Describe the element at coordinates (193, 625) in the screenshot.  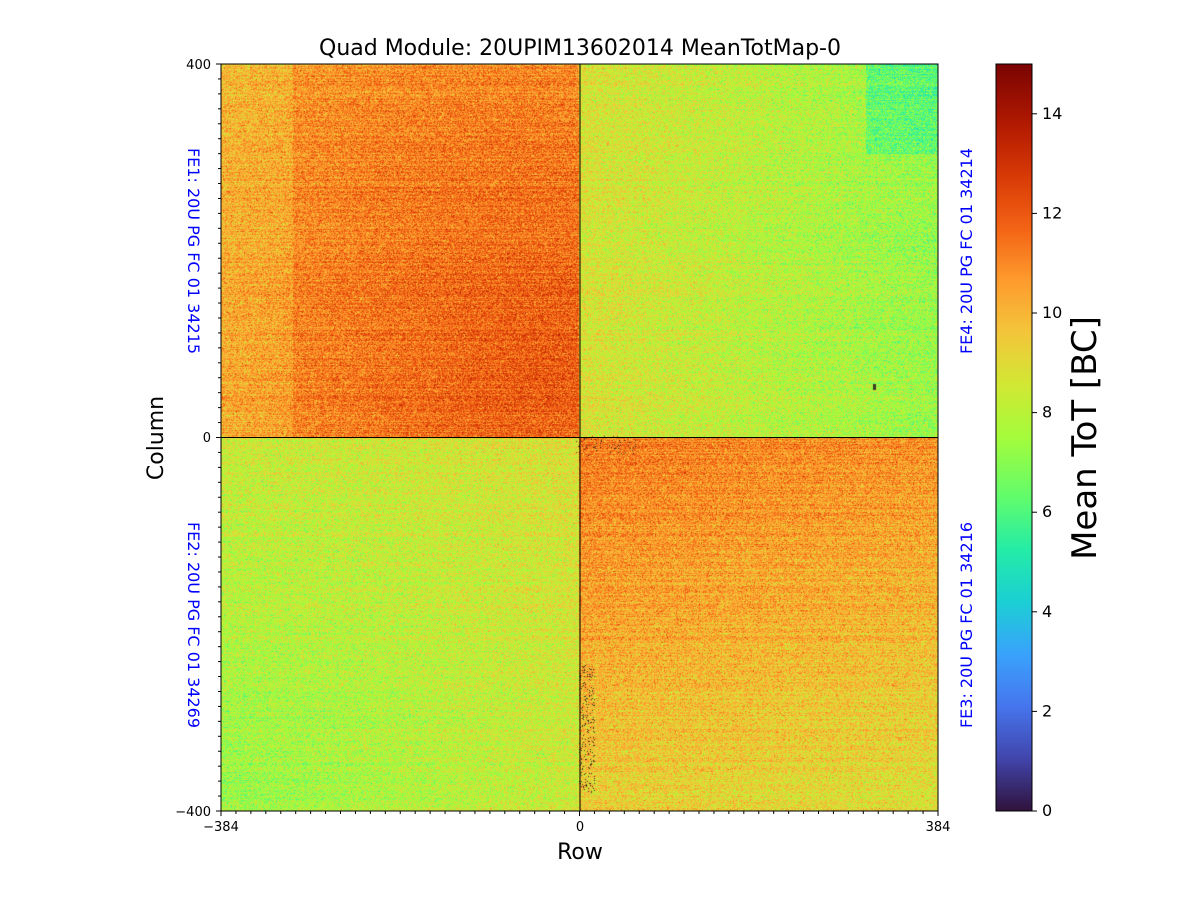
I see `fe2-label: FE2: 20U PG FC 01 34269` at that location.